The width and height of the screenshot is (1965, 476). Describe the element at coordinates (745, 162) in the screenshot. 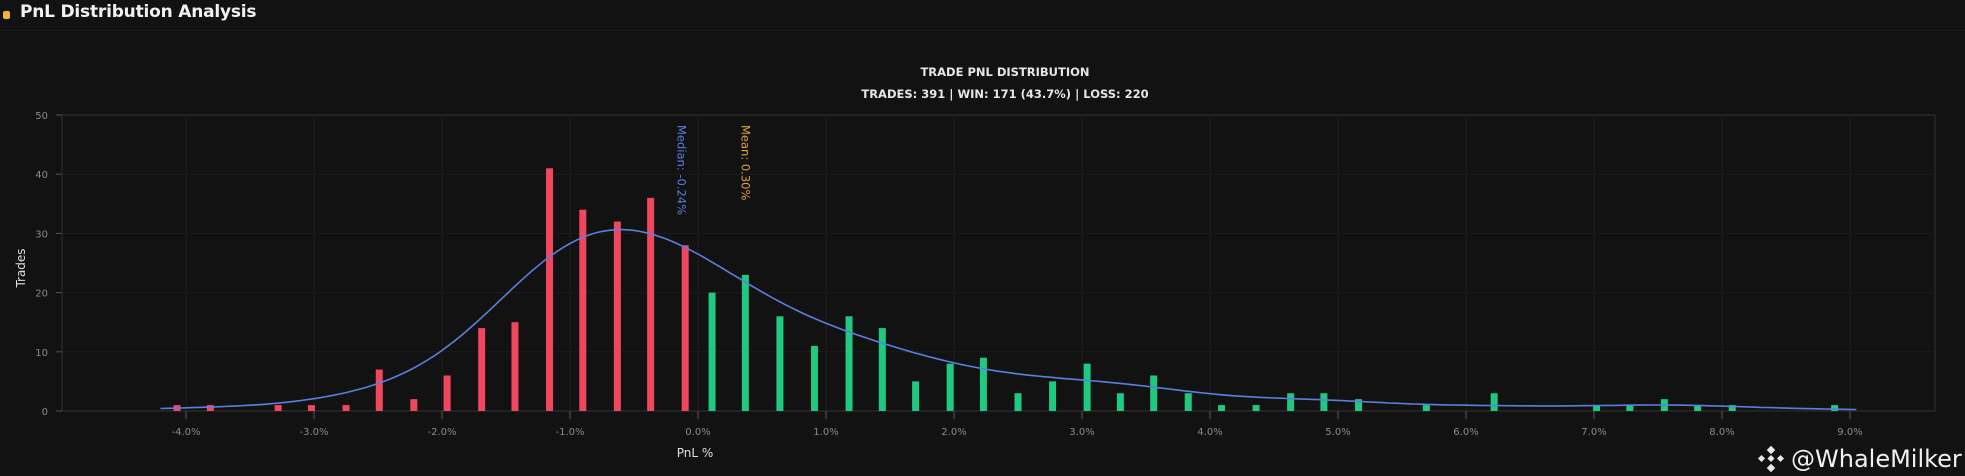

I see `mean-label: Mean: 0.30%` at that location.